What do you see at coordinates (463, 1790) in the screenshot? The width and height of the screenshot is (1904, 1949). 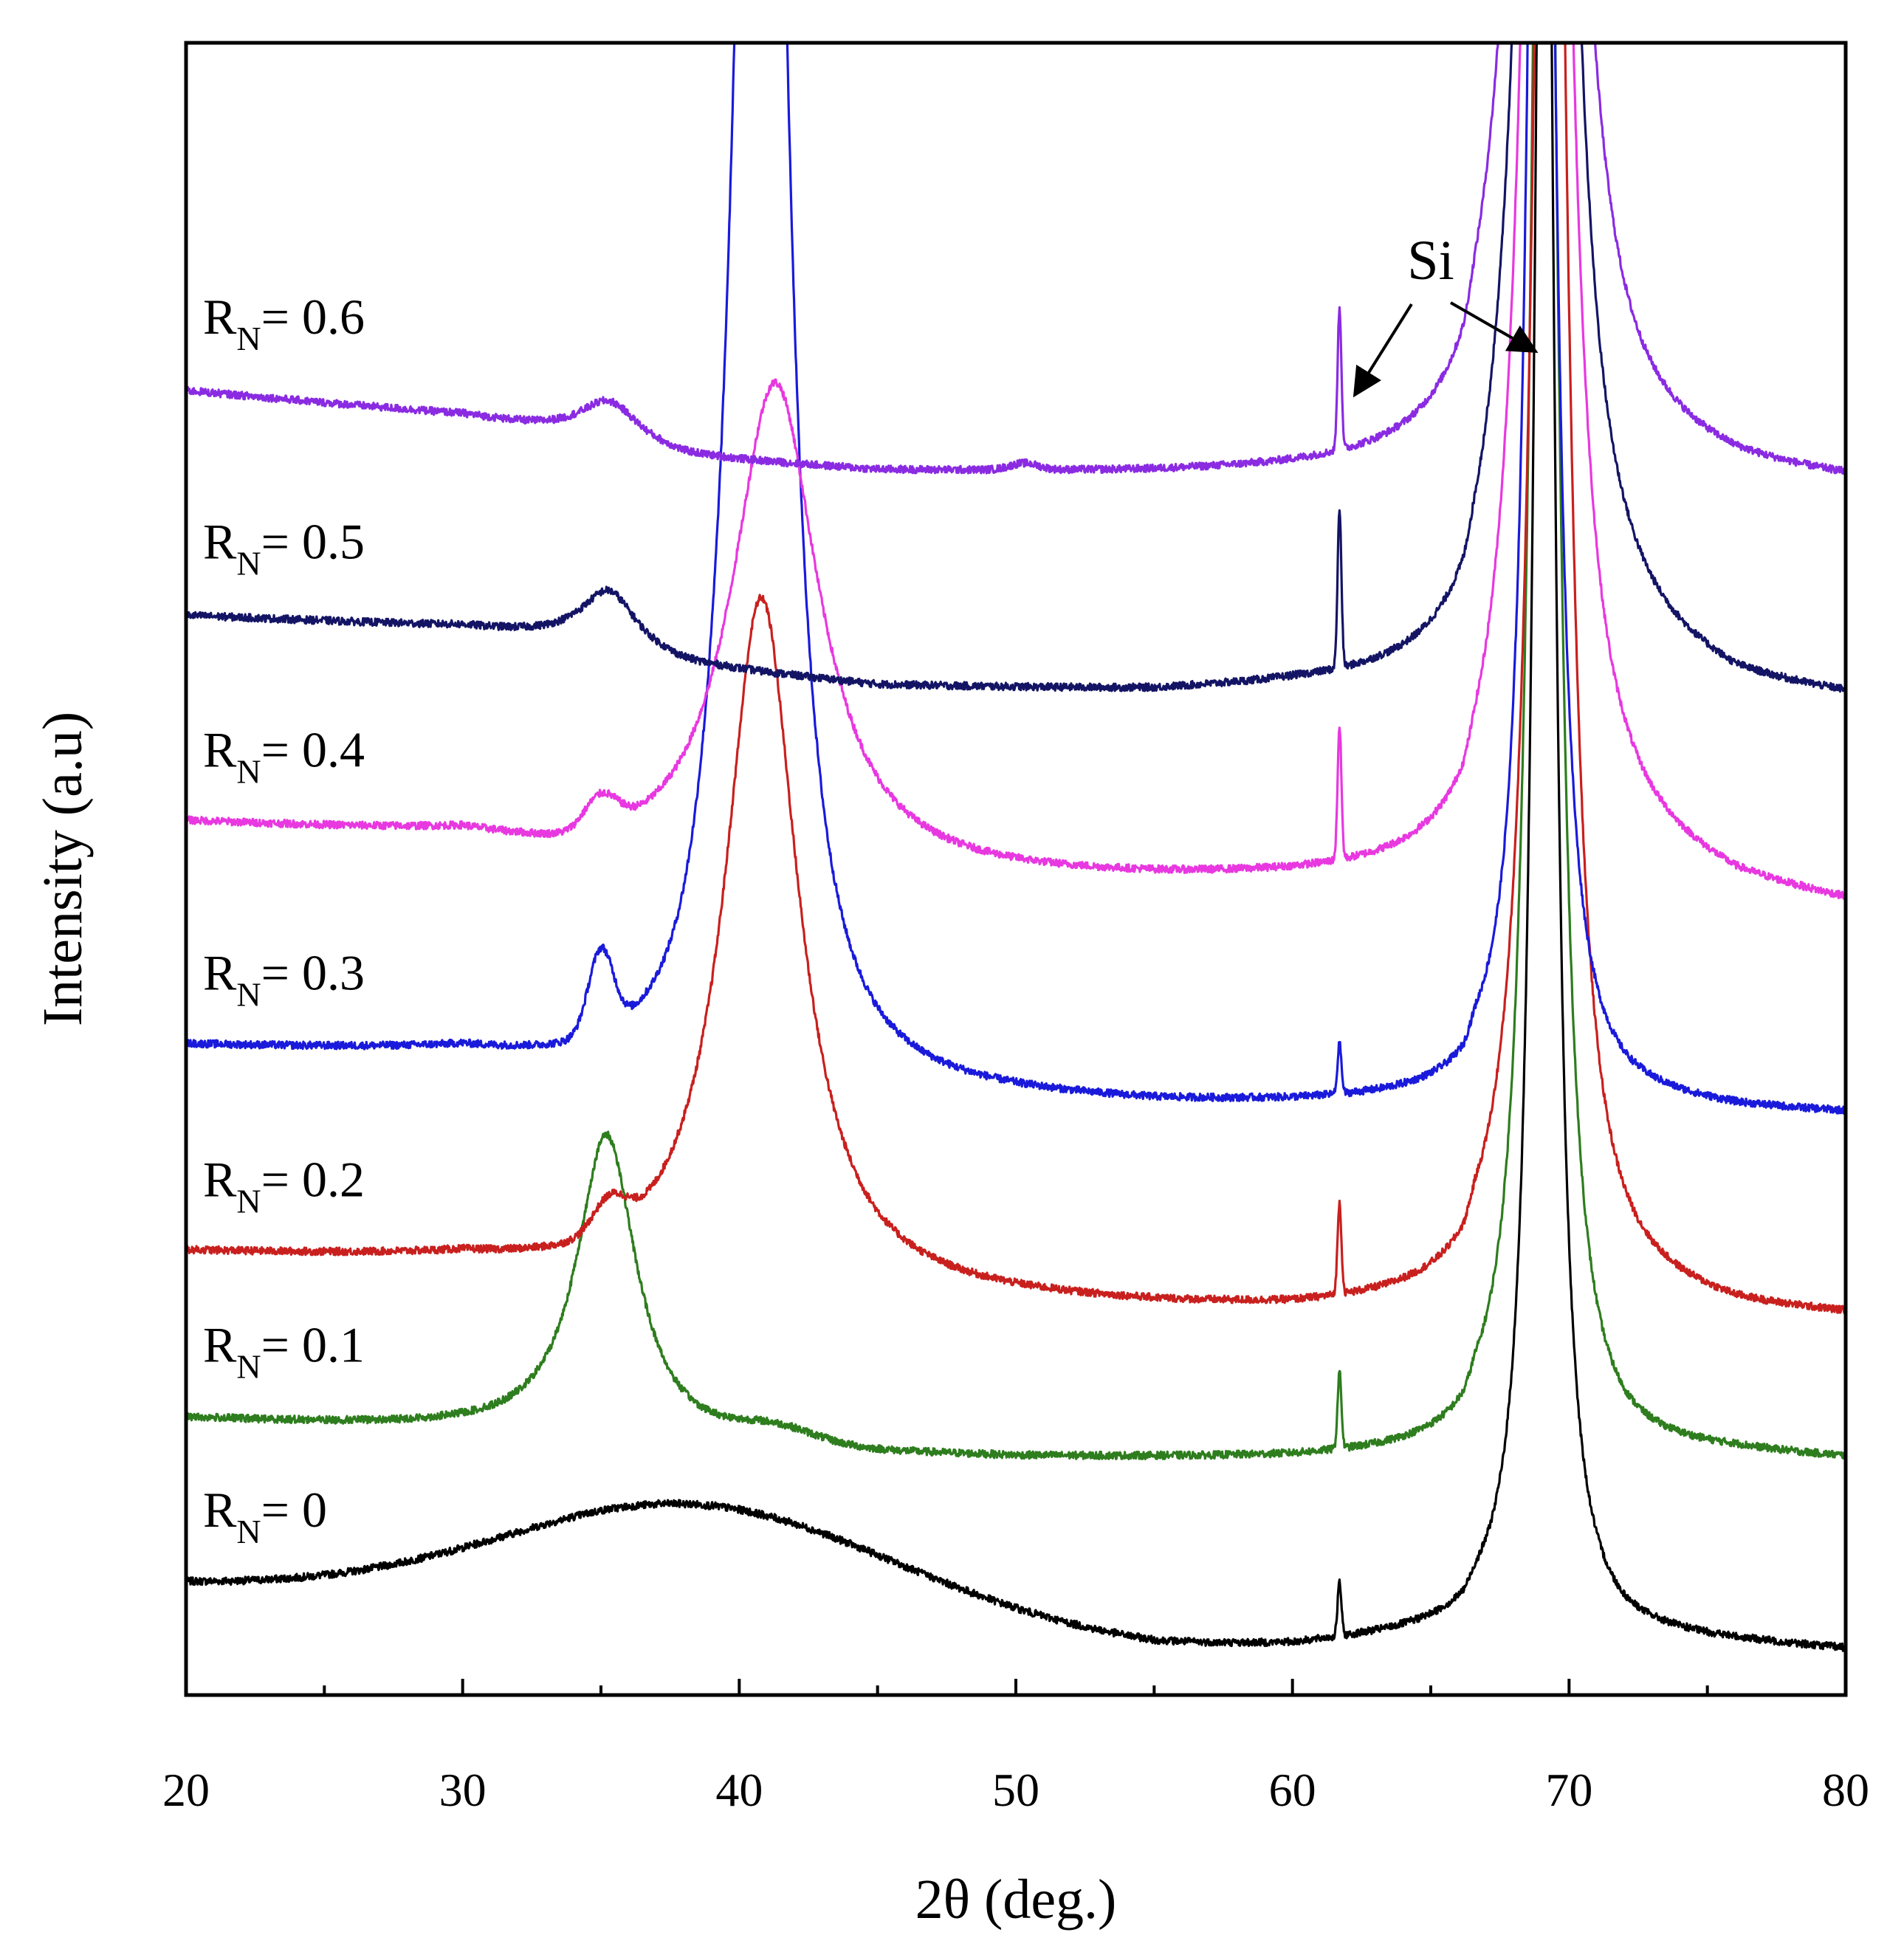 I see `x-tick-label: 30` at bounding box center [463, 1790].